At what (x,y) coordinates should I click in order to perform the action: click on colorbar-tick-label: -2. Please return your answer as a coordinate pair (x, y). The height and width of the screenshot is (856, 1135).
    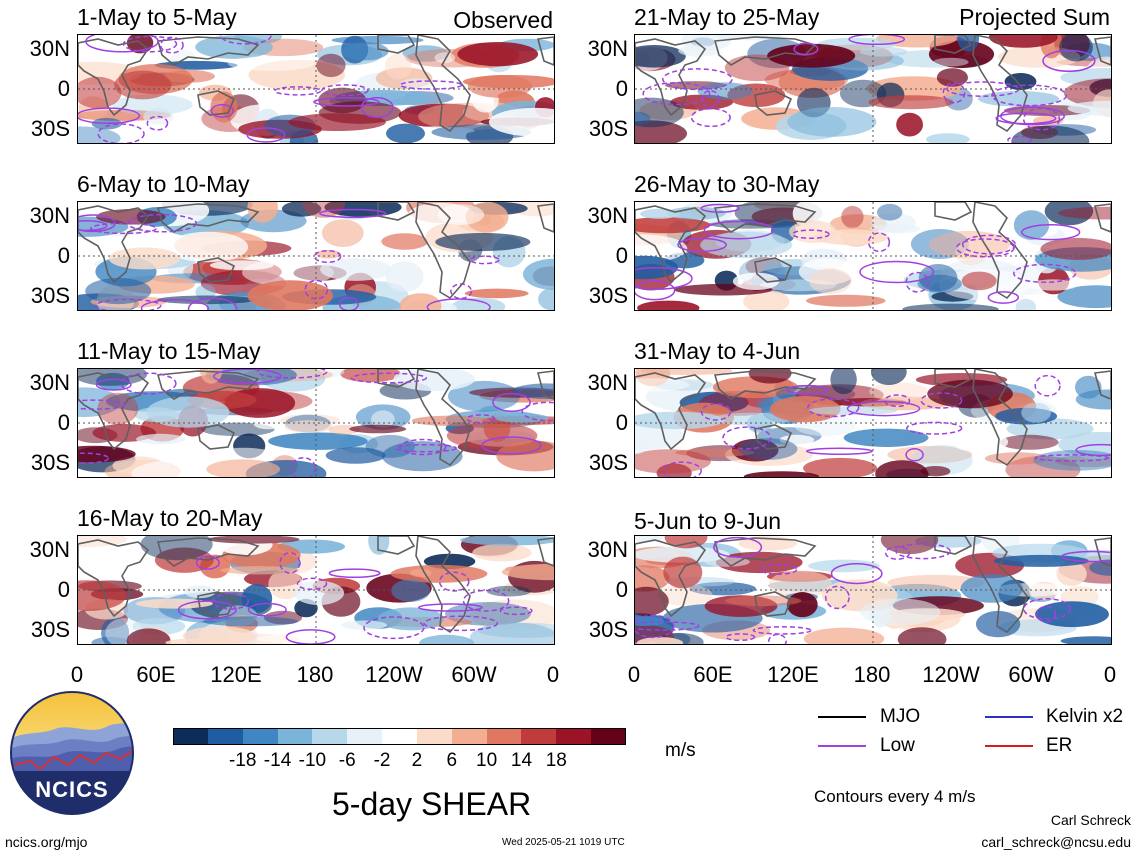
    Looking at the image, I should click on (382, 760).